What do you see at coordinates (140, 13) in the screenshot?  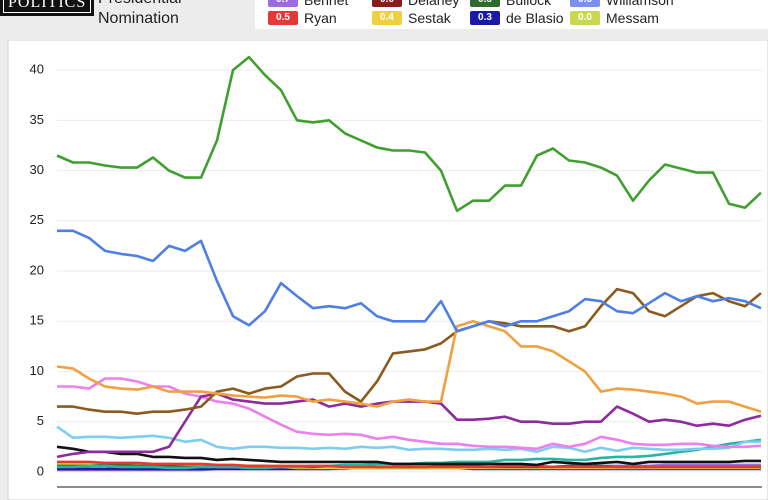 I see `chart-title: Presidential Nomination` at bounding box center [140, 13].